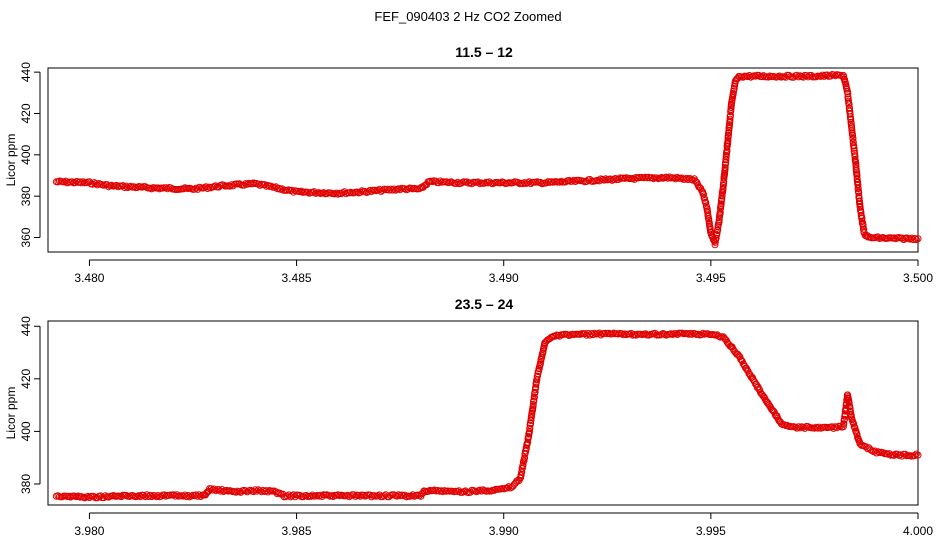  I want to click on x-tick-label: 3.480, so click(89, 278).